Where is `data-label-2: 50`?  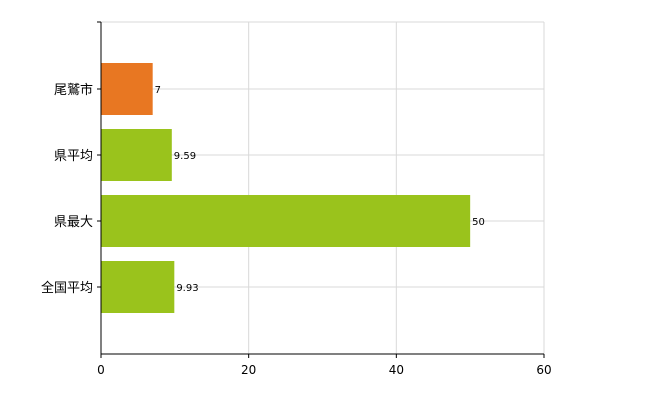 data-label-2: 50 is located at coordinates (478, 222).